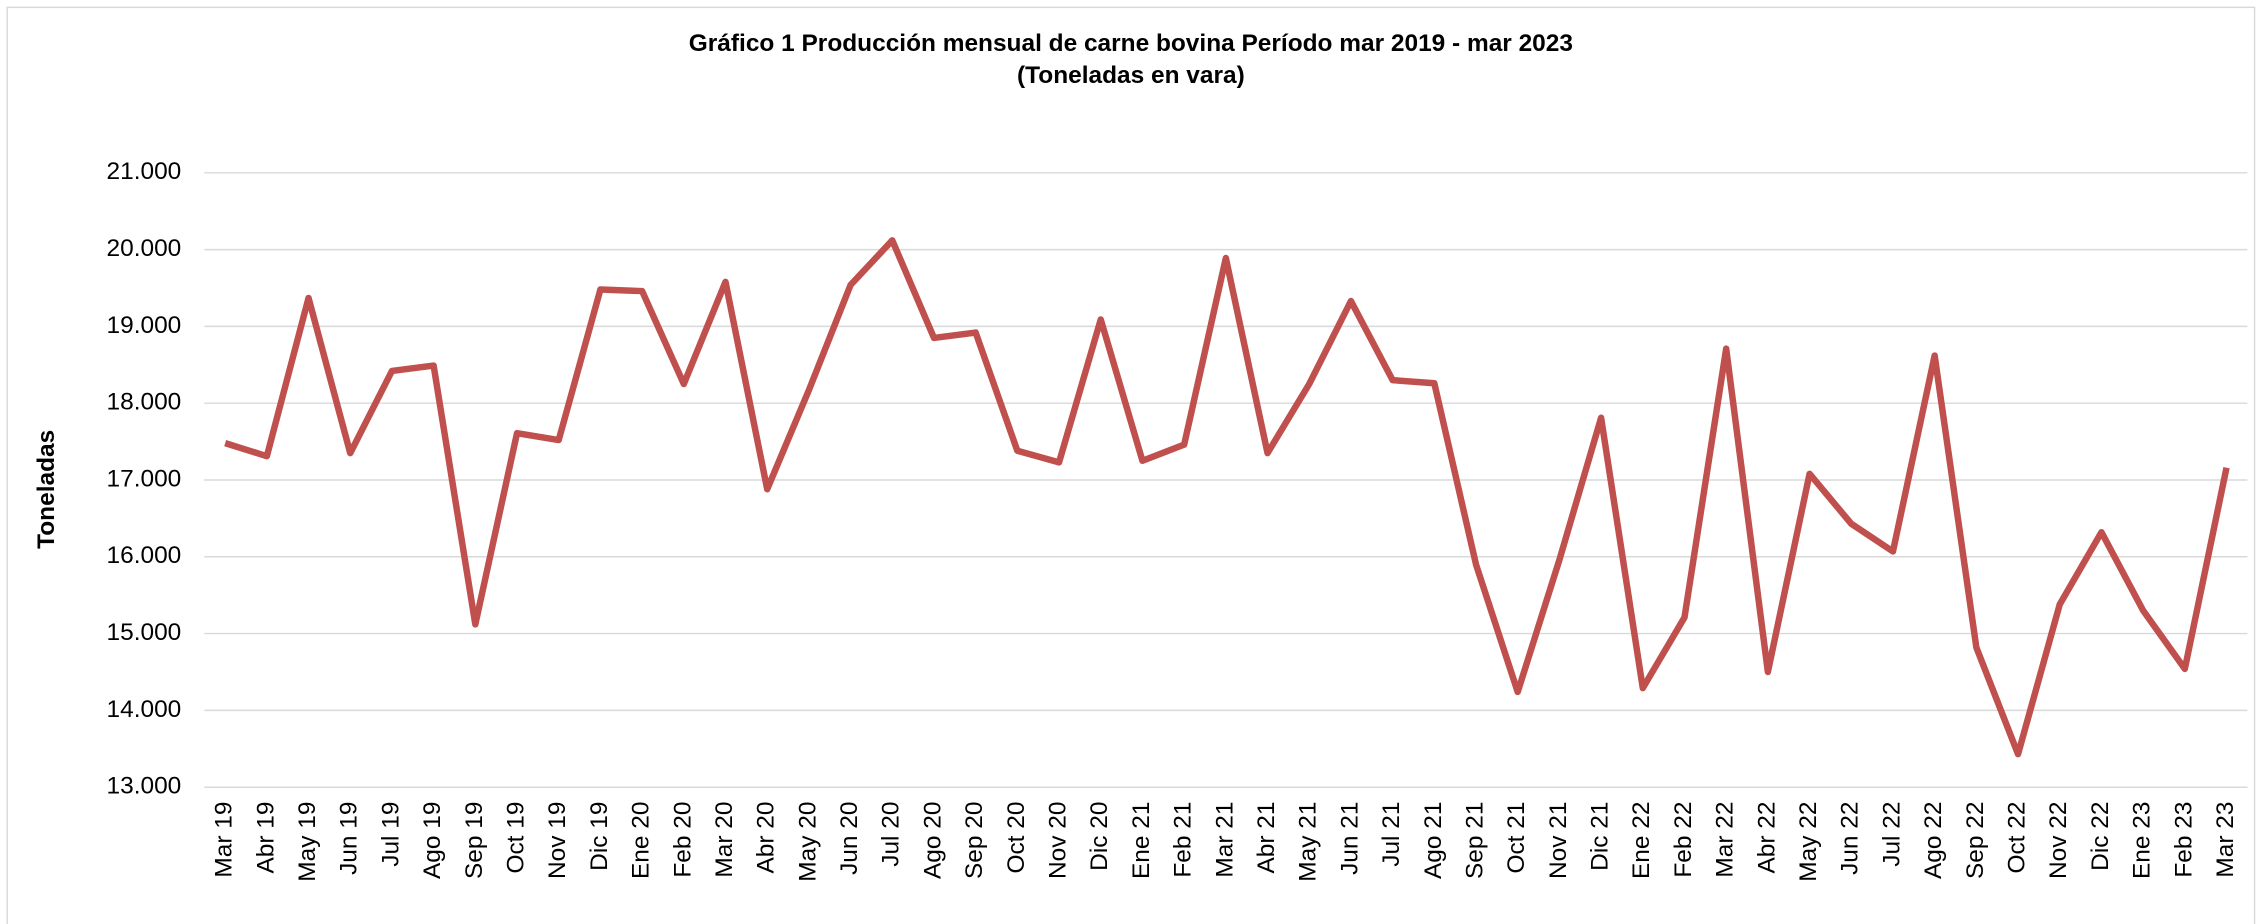  Describe the element at coordinates (144, 325) in the screenshot. I see `y-tick-label: 19.000` at that location.